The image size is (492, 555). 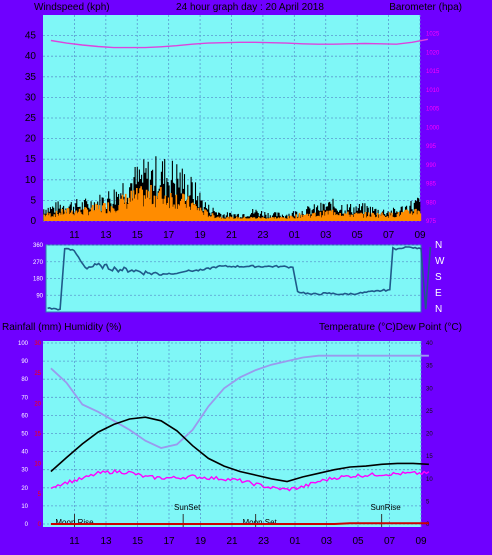 I want to click on wind-tick-label: 20, so click(x=31, y=139).